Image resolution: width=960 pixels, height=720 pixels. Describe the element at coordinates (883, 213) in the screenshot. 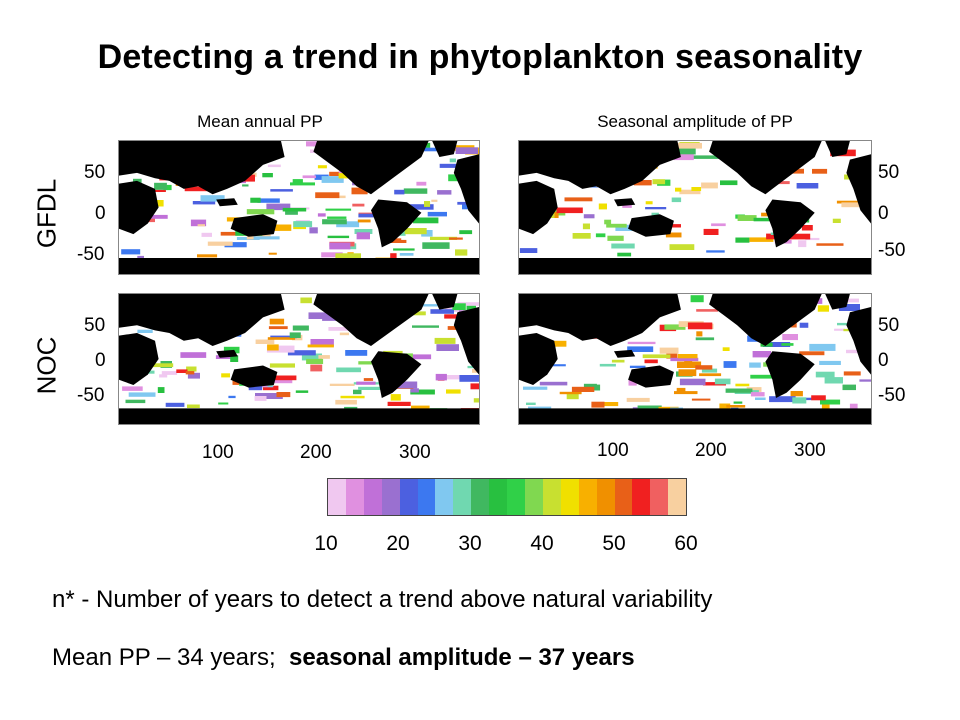

I see `lat-tick-right-top-0: 0` at that location.